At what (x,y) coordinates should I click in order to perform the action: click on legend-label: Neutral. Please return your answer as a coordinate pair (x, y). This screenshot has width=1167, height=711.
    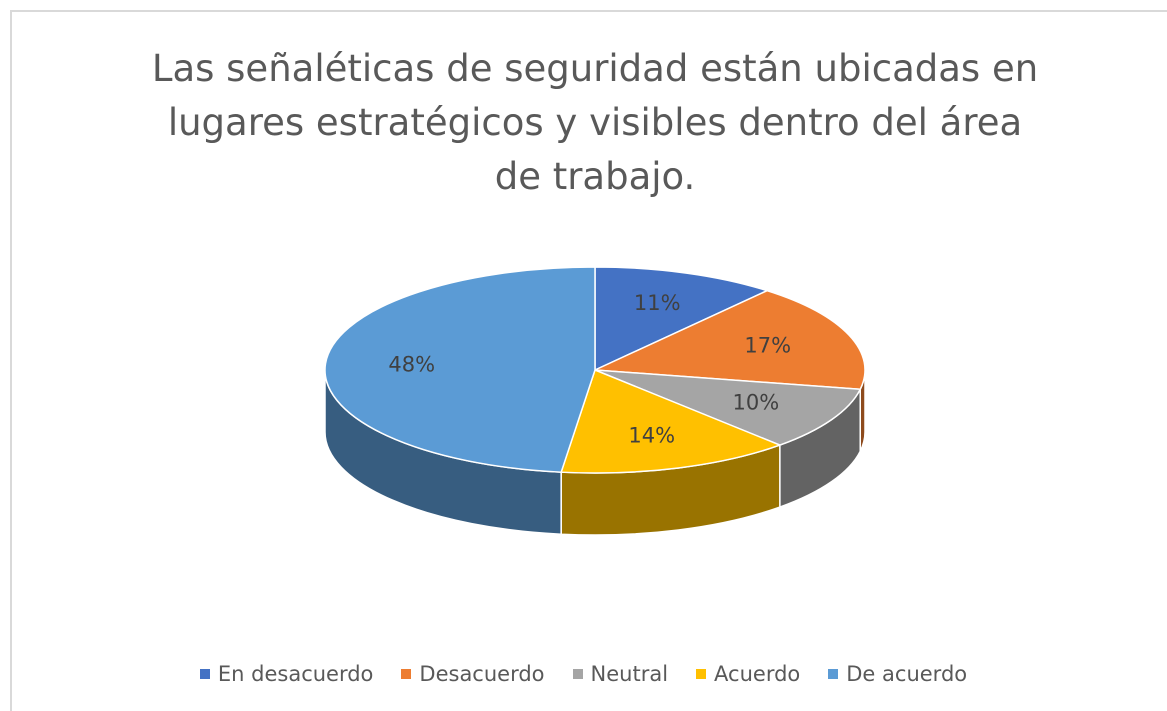
    Looking at the image, I should click on (629, 674).